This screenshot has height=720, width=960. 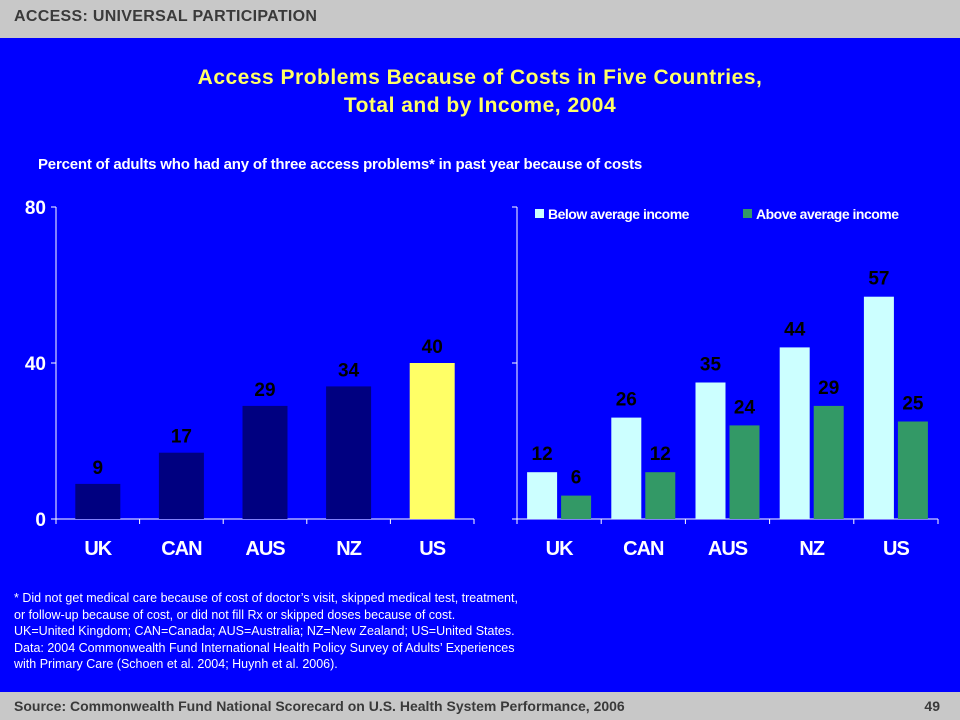 What do you see at coordinates (542, 454) in the screenshot?
I see `below-income-value-label: 12` at bounding box center [542, 454].